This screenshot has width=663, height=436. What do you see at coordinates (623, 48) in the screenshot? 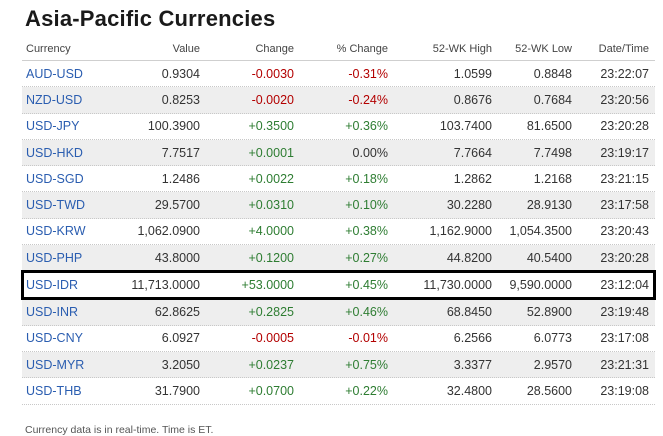
I see `header-datetime: Date/Time` at bounding box center [623, 48].